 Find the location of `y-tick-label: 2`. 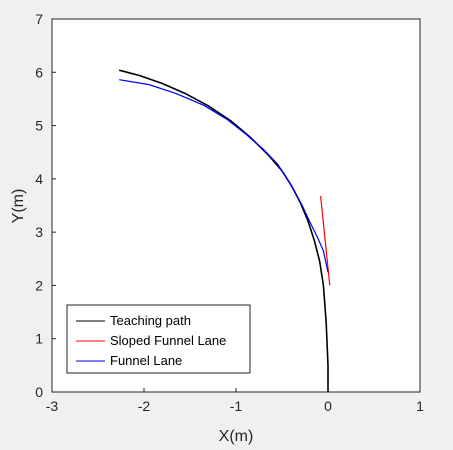

y-tick-label: 2 is located at coordinates (39, 285).